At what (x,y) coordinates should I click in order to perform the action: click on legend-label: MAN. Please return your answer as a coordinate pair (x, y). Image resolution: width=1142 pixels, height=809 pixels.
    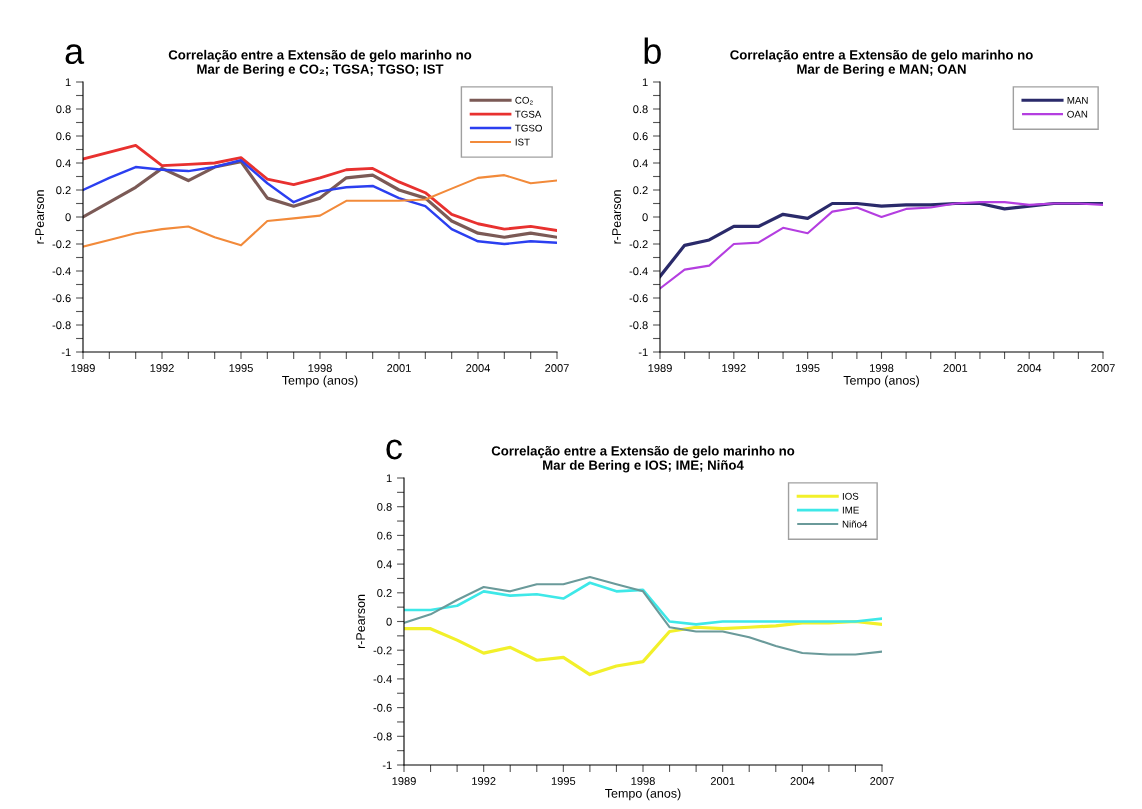
    Looking at the image, I should click on (1077, 100).